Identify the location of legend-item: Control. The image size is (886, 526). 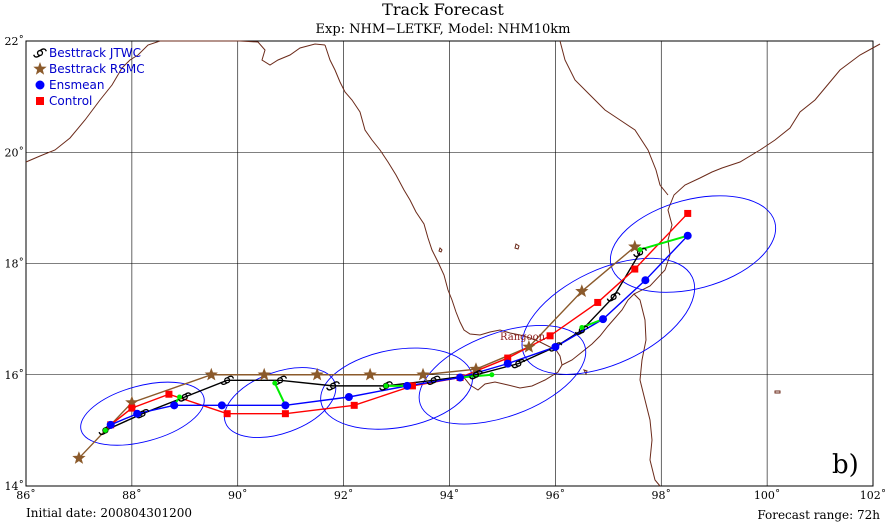
(64, 101).